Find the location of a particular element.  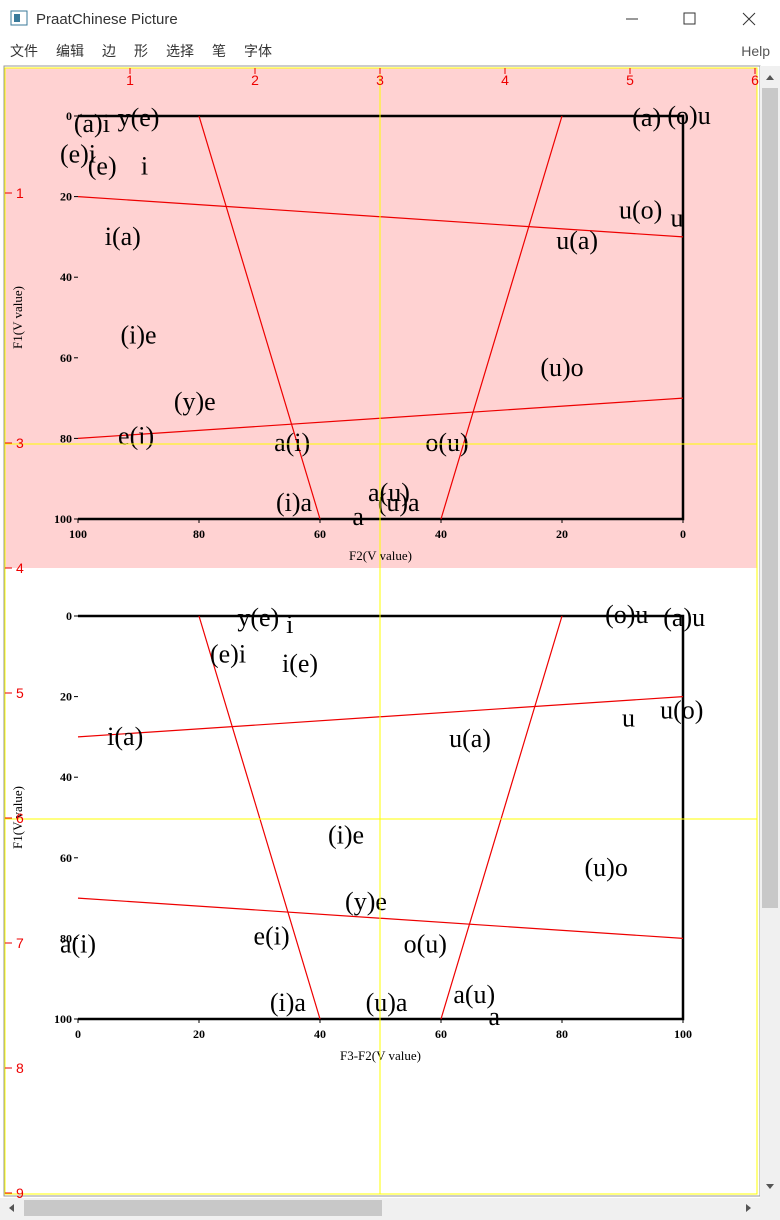

close is located at coordinates (749, 19).